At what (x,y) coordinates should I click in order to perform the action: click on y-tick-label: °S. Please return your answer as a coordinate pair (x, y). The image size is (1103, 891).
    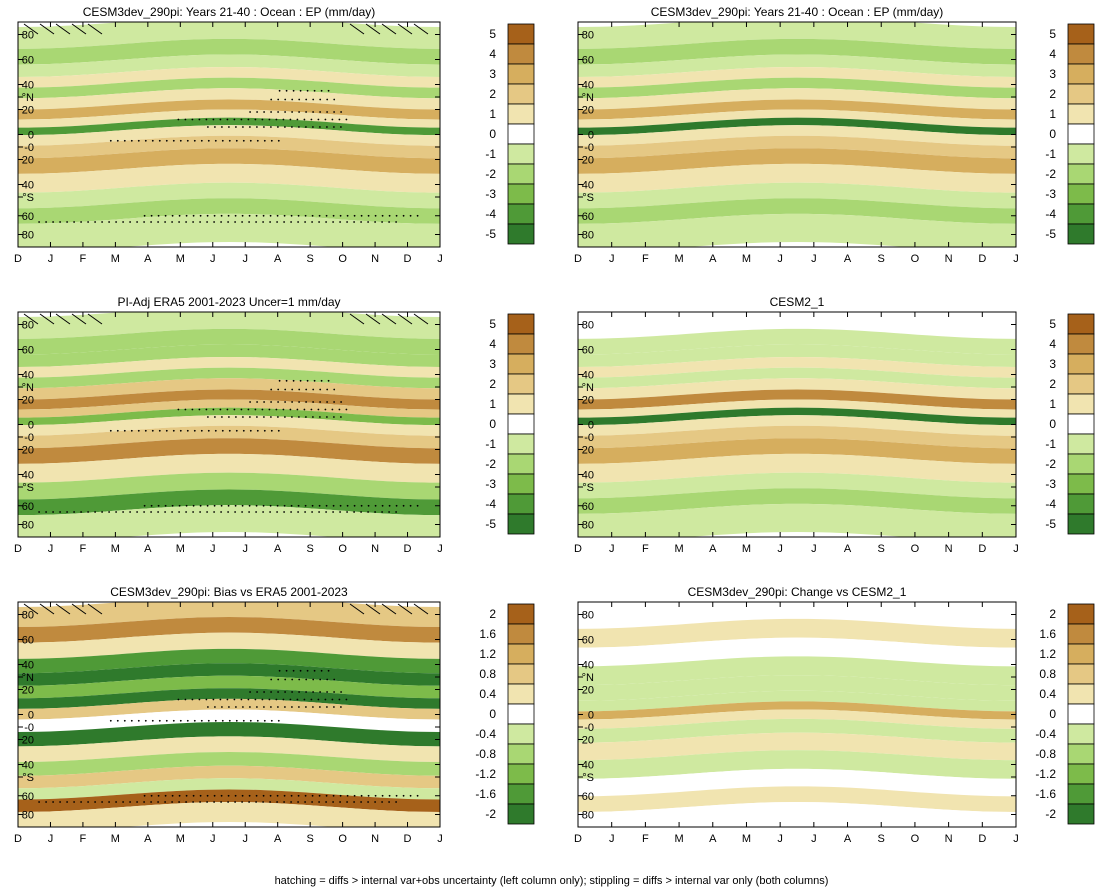
    Looking at the image, I should click on (28, 198).